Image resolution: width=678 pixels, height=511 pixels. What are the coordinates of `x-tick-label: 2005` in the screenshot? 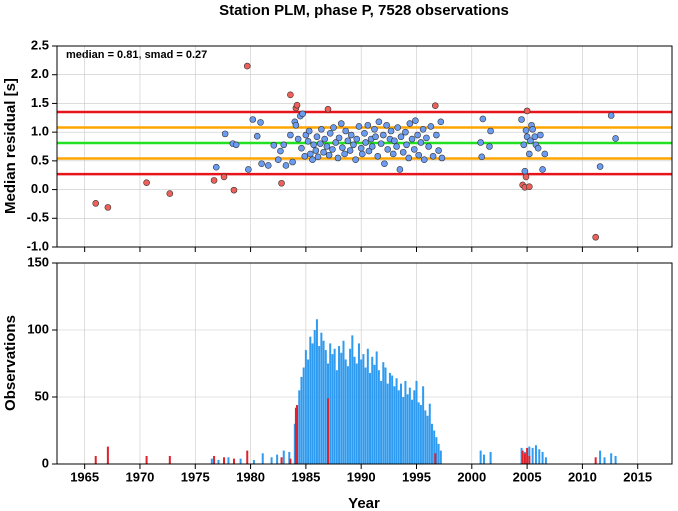 It's located at (527, 476).